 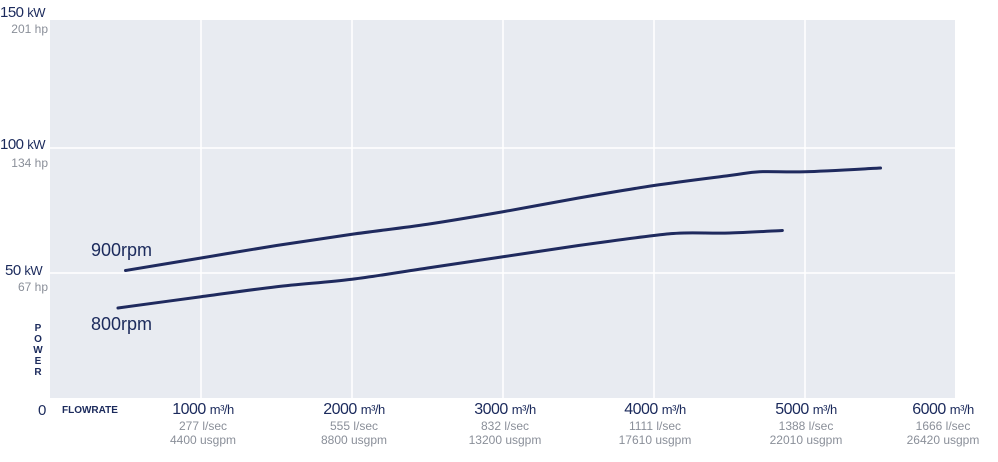 I want to click on series-line-800rpm, so click(x=450, y=269).